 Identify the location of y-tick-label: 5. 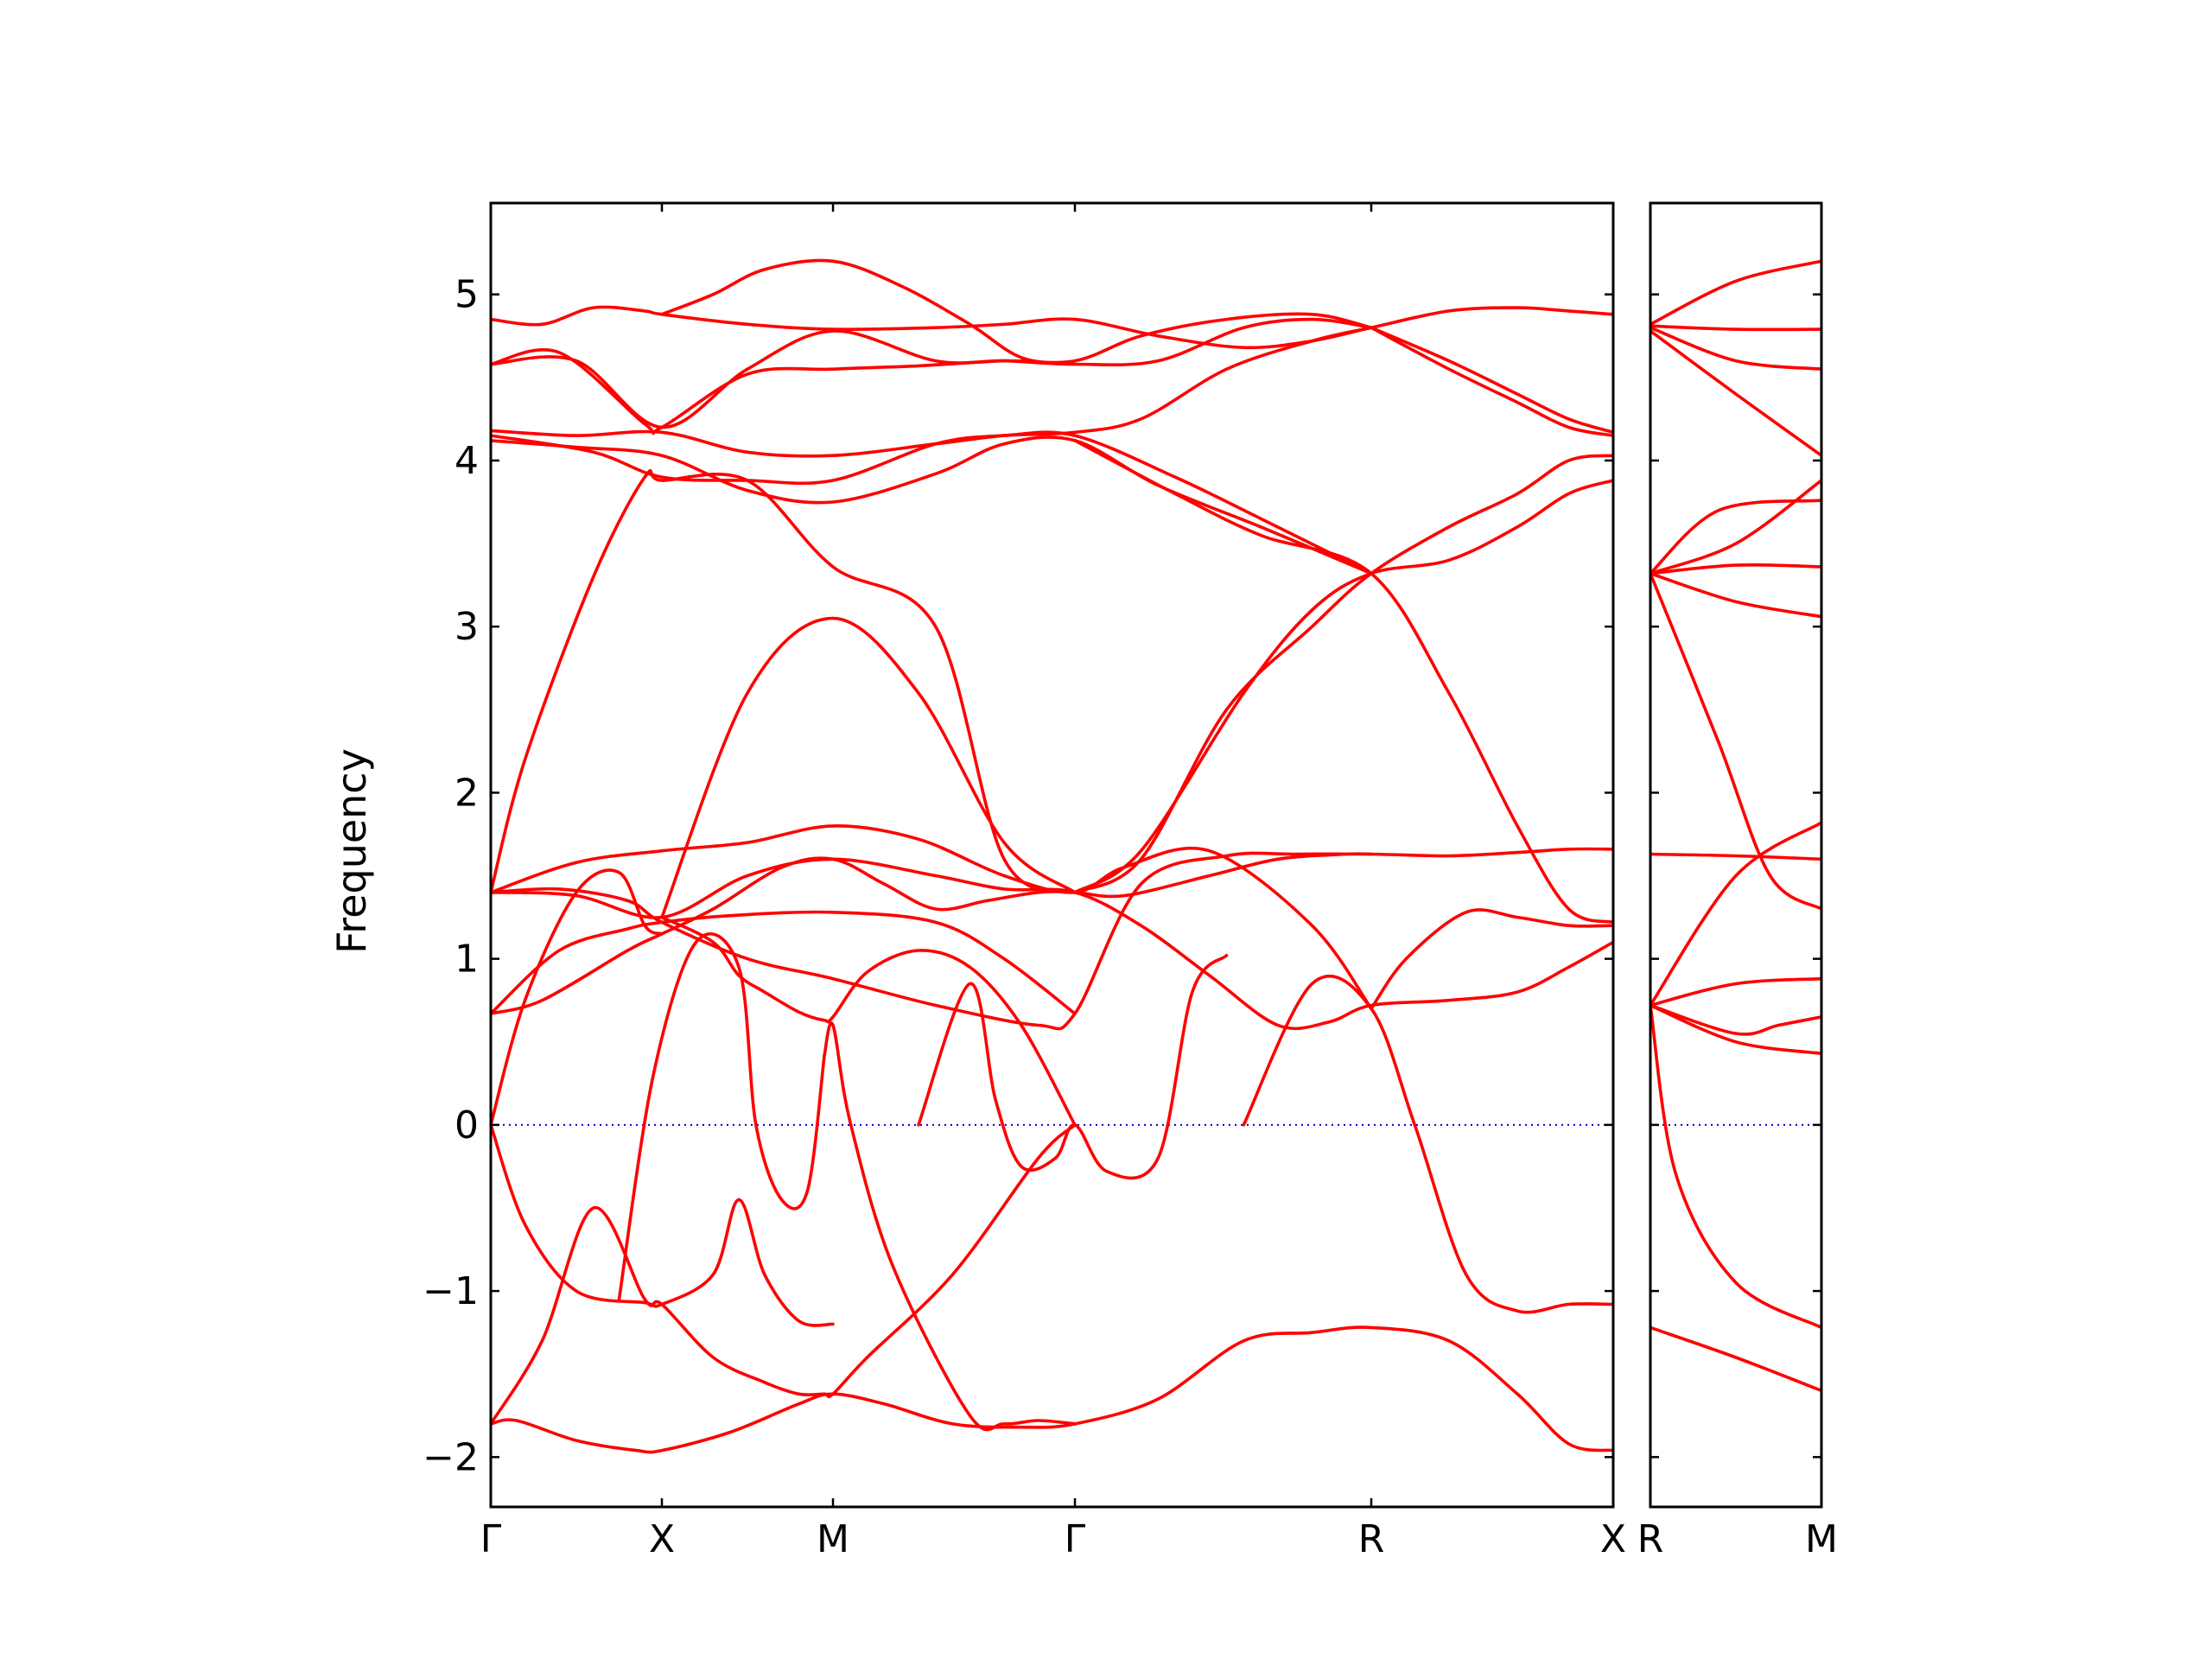
(466, 295).